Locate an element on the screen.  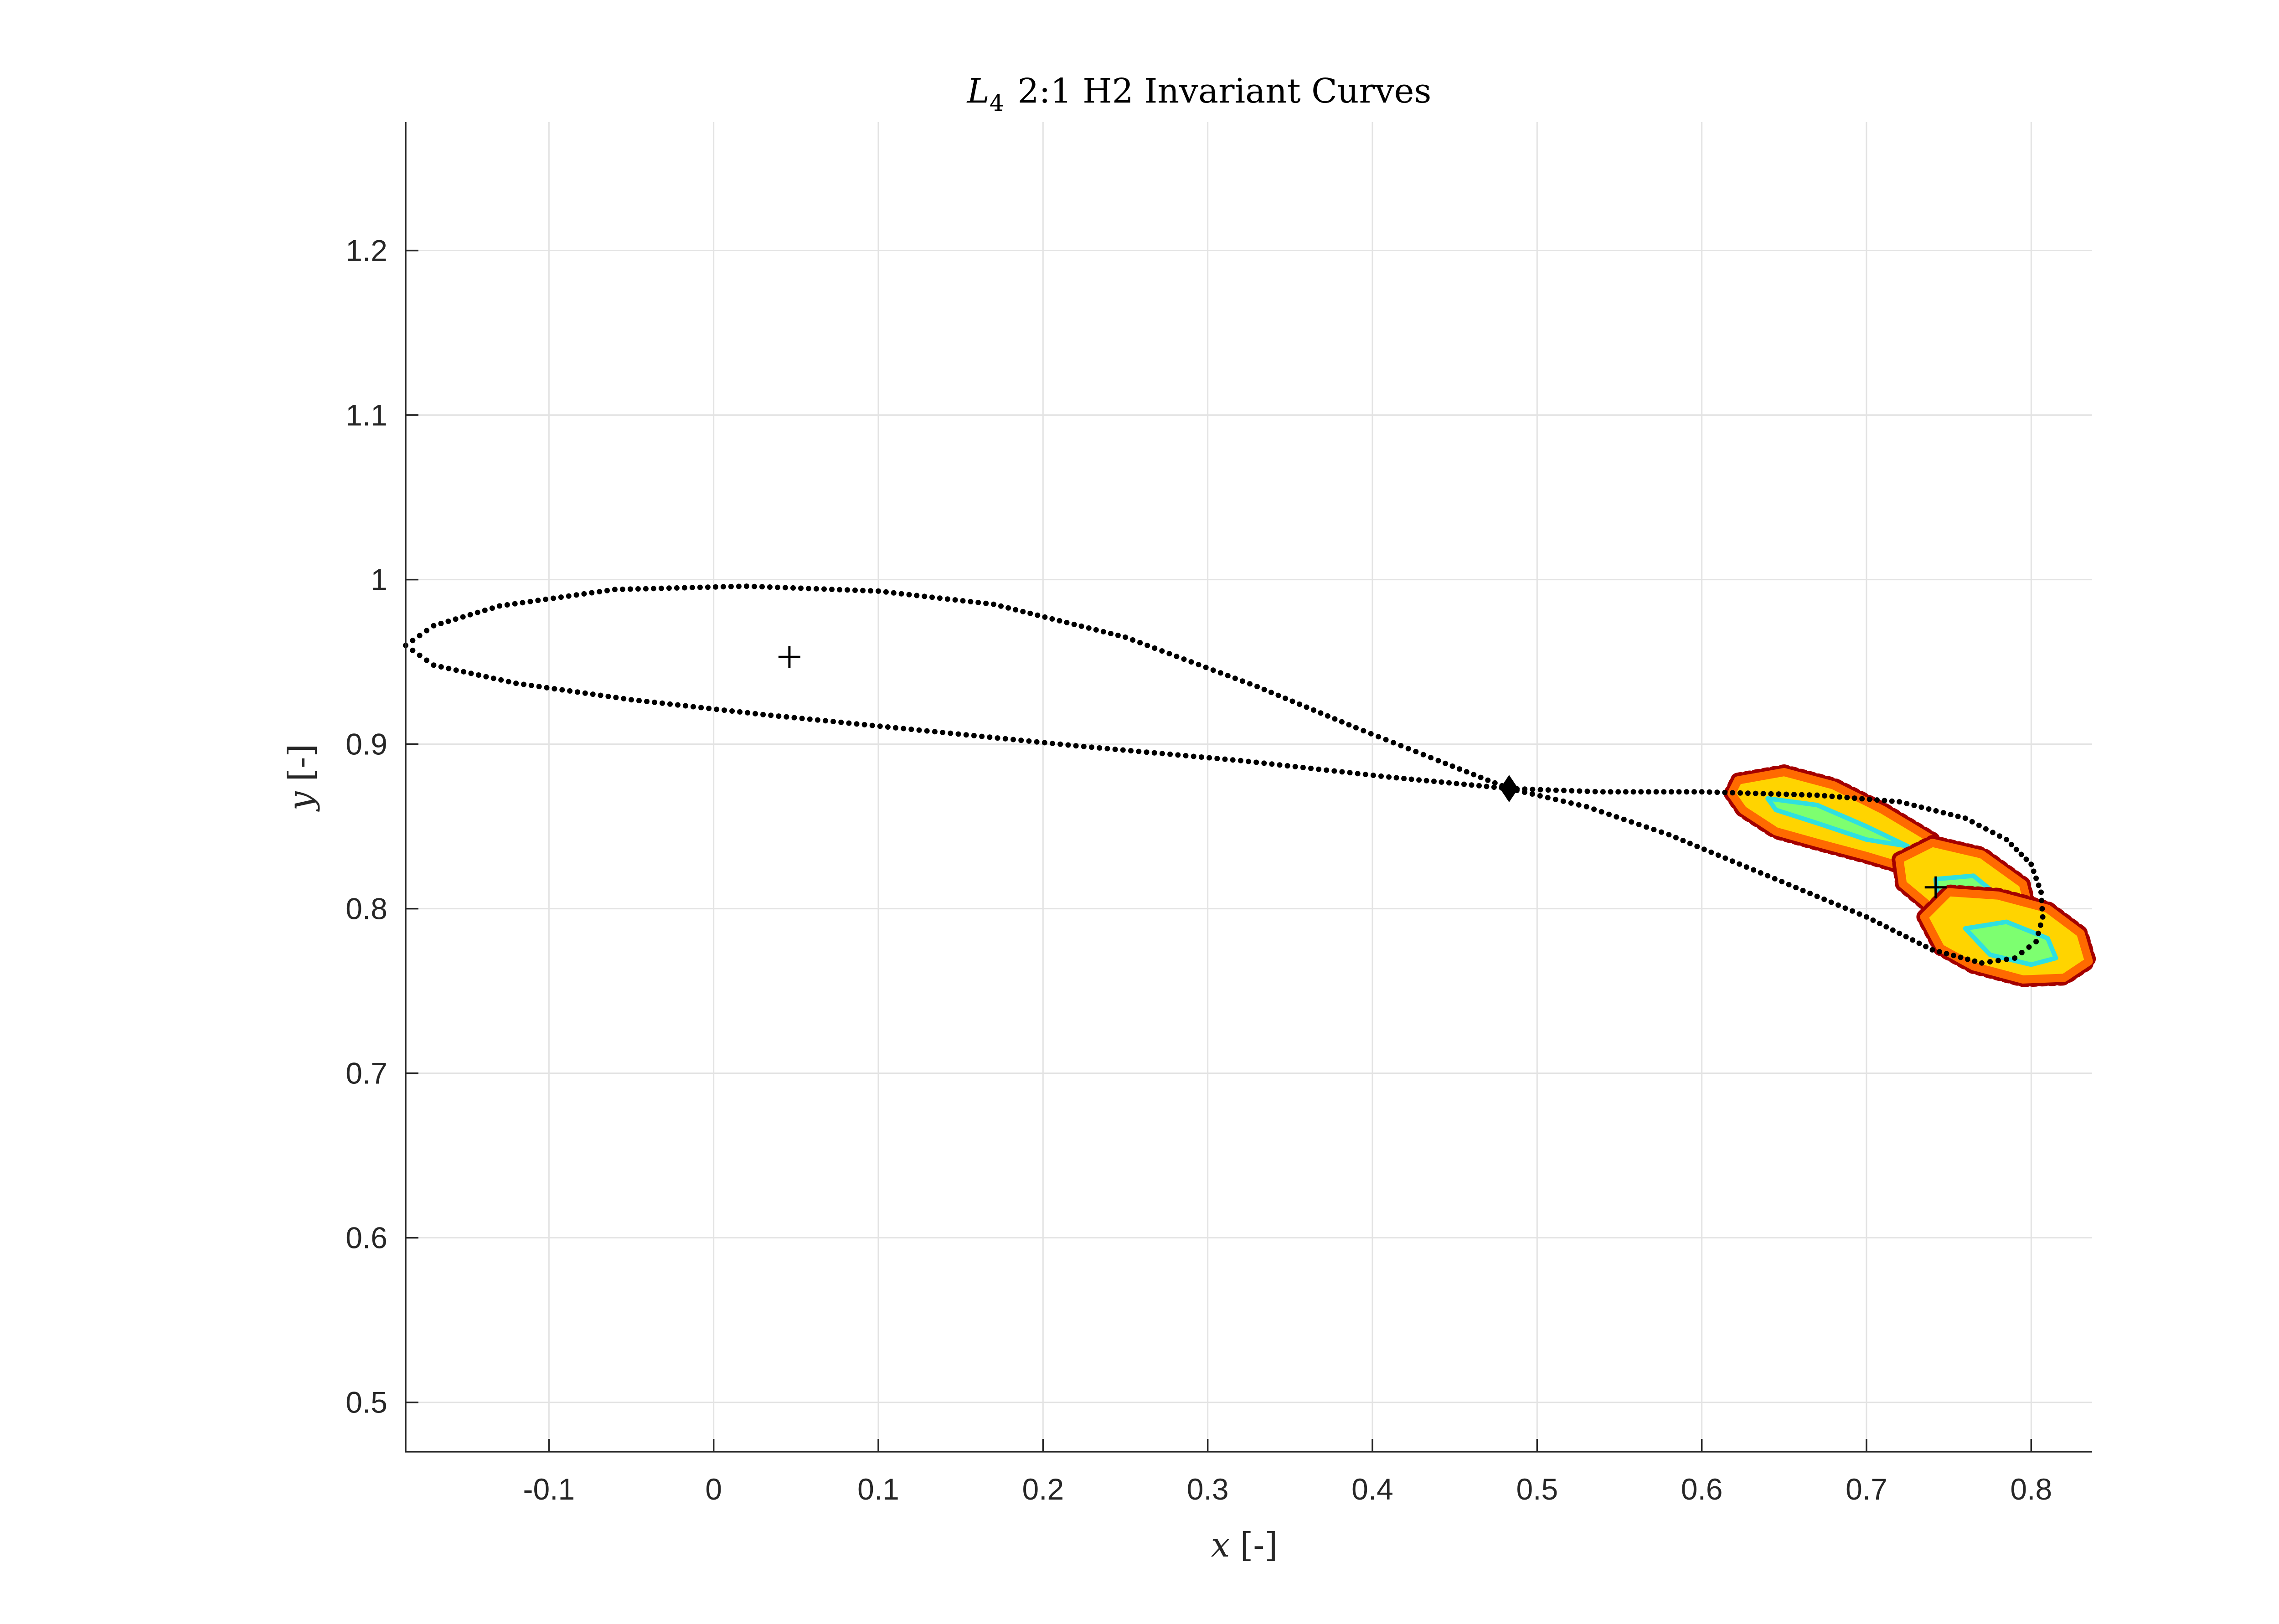
y-tick-label: 0.9 is located at coordinates (366, 744).